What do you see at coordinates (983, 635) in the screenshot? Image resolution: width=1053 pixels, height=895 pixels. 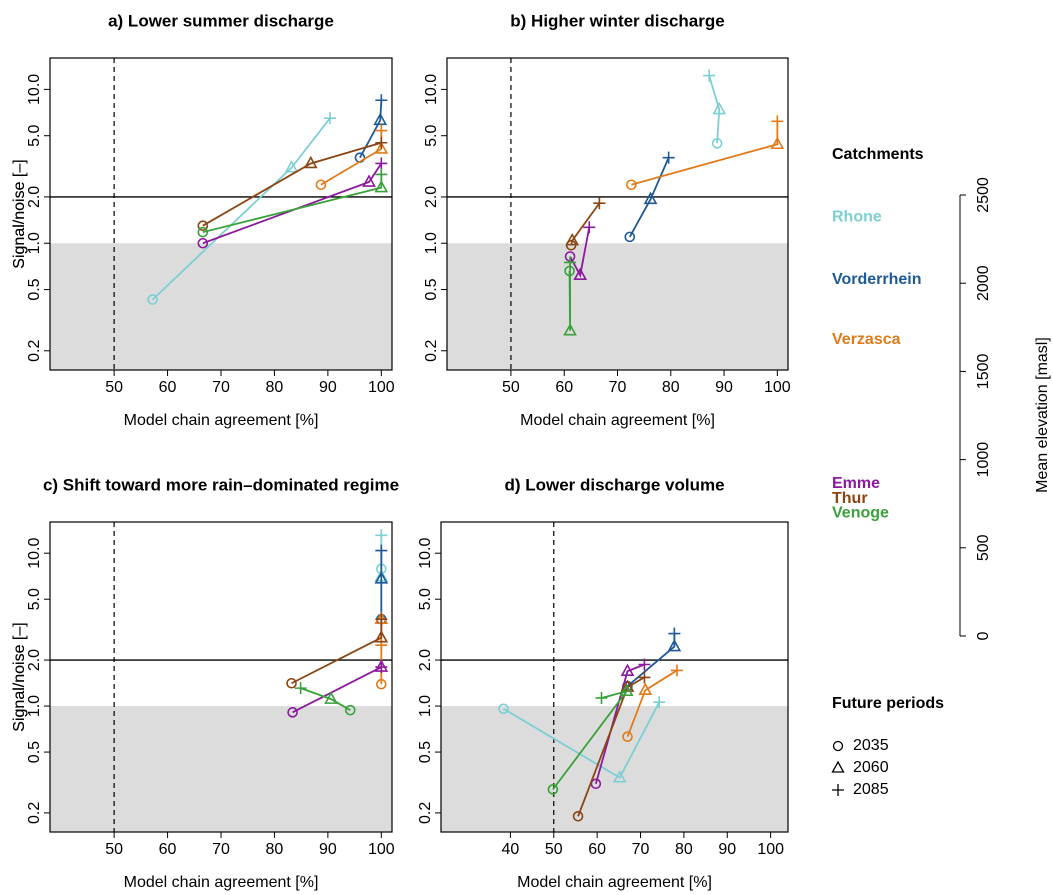 I see `elevation-tick-label: 0` at bounding box center [983, 635].